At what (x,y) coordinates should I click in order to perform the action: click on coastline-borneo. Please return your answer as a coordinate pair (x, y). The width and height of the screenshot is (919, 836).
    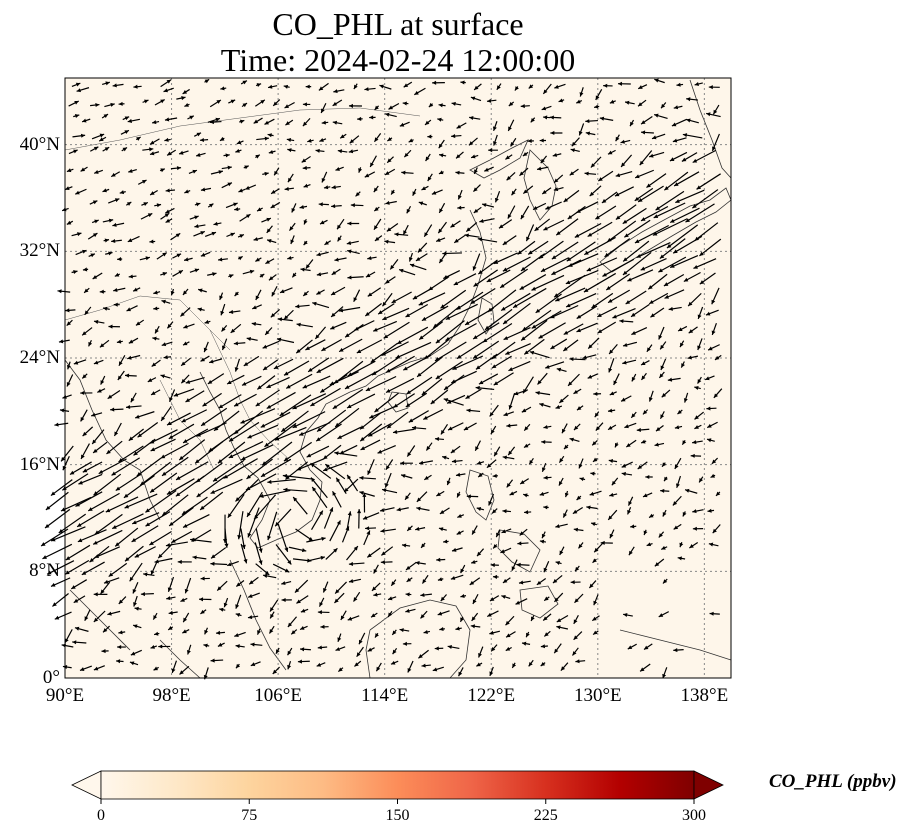
    Looking at the image, I should click on (418, 639).